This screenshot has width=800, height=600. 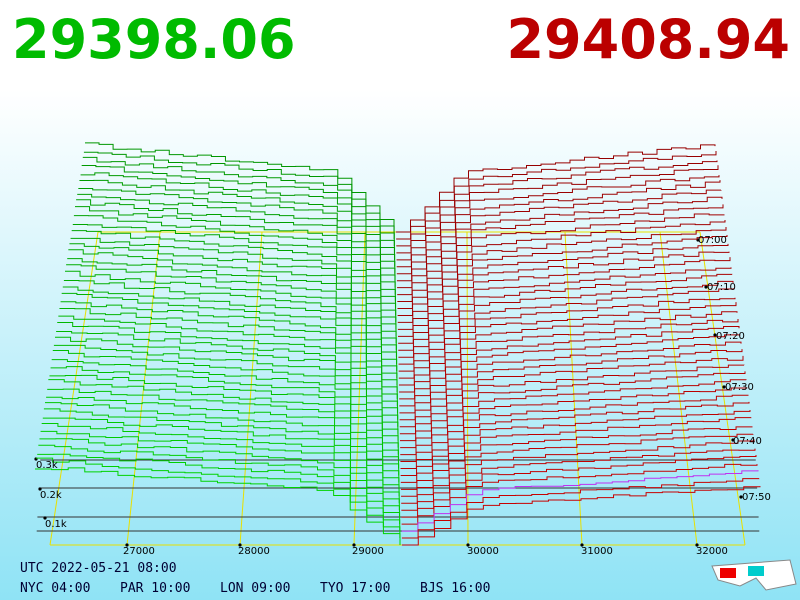 I want to click on zone-time: PAR 10:00, so click(x=155, y=588).